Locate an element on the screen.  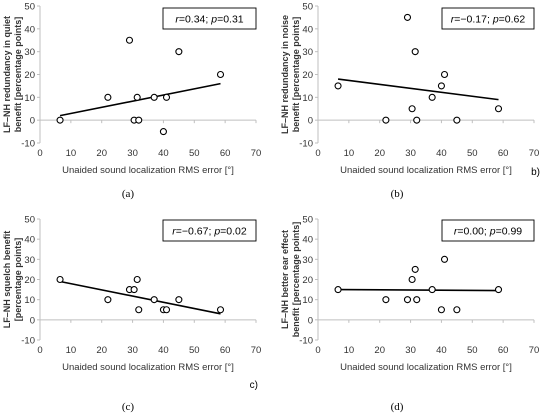
y-axis-label: benefit [percentage points] is located at coordinates (296, 75).